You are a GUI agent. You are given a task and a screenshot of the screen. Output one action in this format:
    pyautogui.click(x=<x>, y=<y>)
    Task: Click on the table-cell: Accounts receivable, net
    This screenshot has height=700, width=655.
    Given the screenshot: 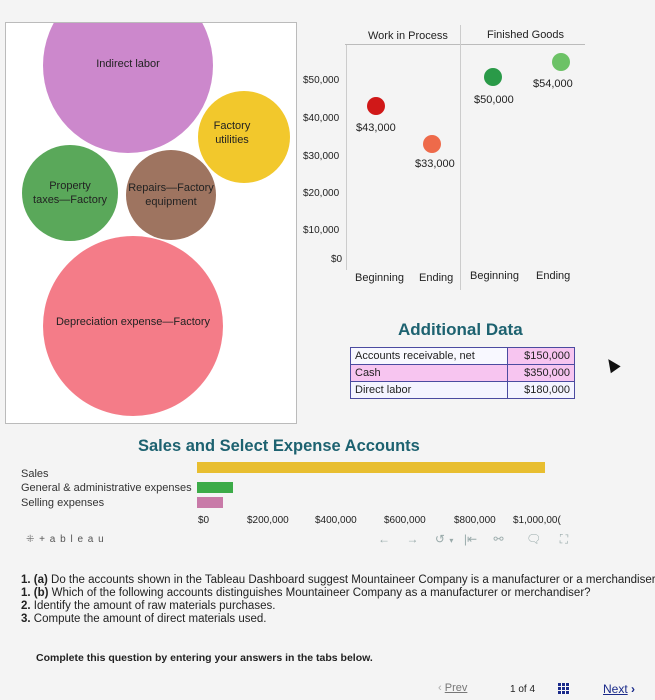 What is the action you would take?
    pyautogui.click(x=429, y=356)
    